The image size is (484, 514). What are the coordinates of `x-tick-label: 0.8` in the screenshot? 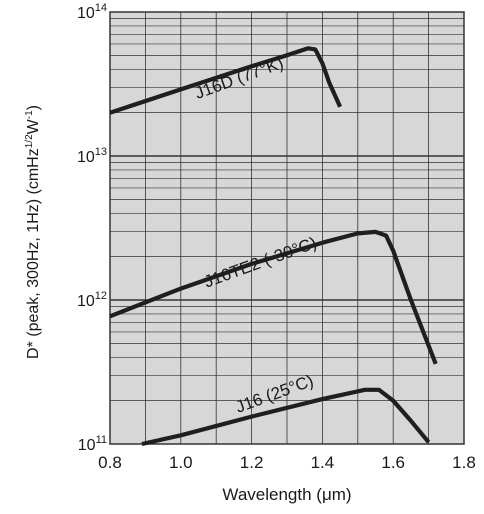 It's located at (110, 462).